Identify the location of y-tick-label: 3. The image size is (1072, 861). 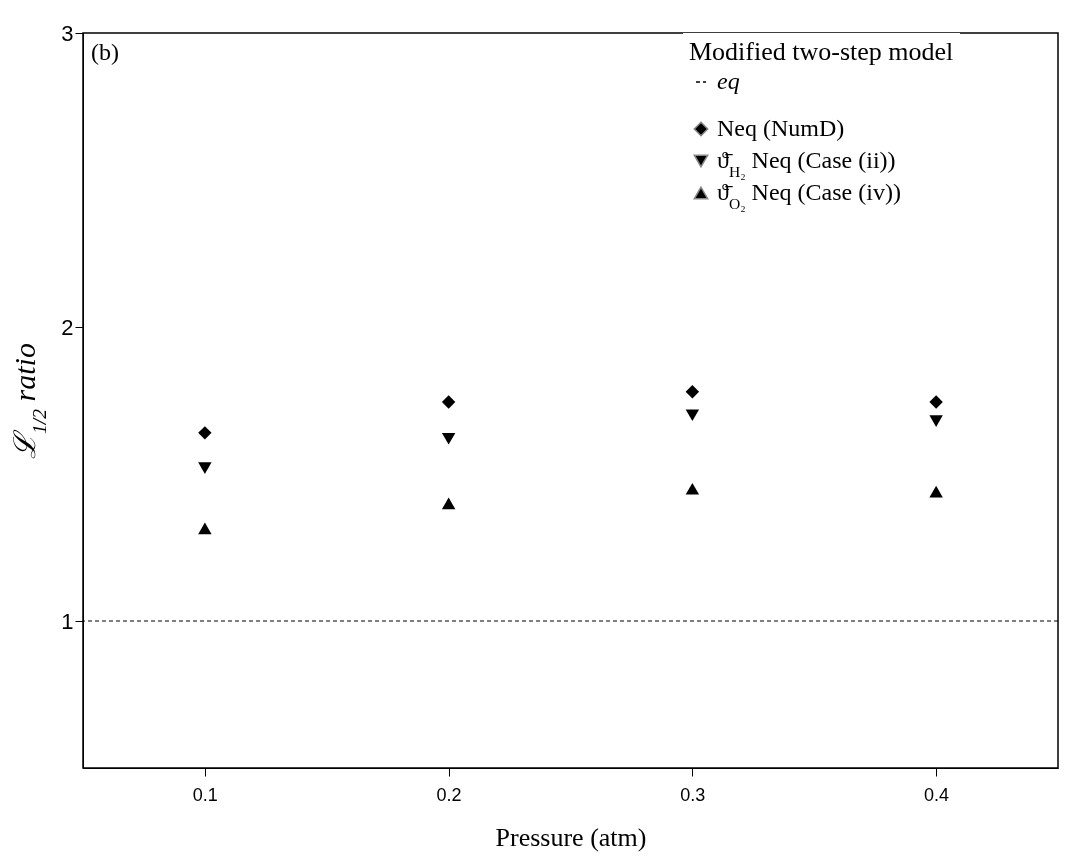
(67, 33).